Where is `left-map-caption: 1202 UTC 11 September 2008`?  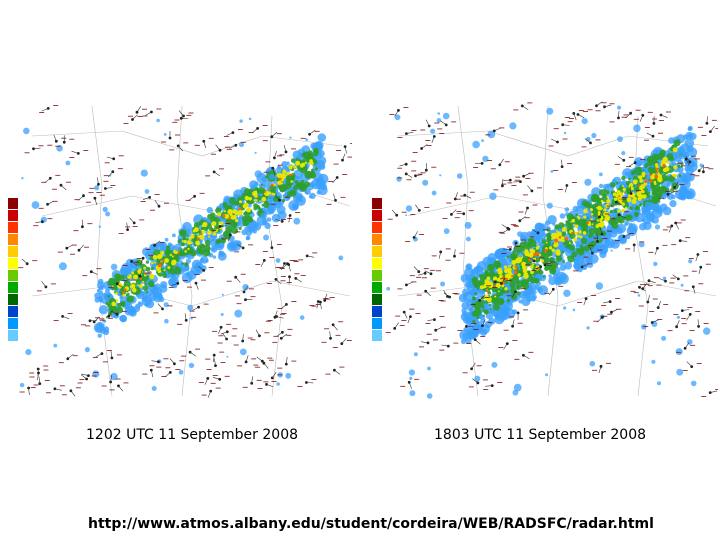 left-map-caption: 1202 UTC 11 September 2008 is located at coordinates (192, 435).